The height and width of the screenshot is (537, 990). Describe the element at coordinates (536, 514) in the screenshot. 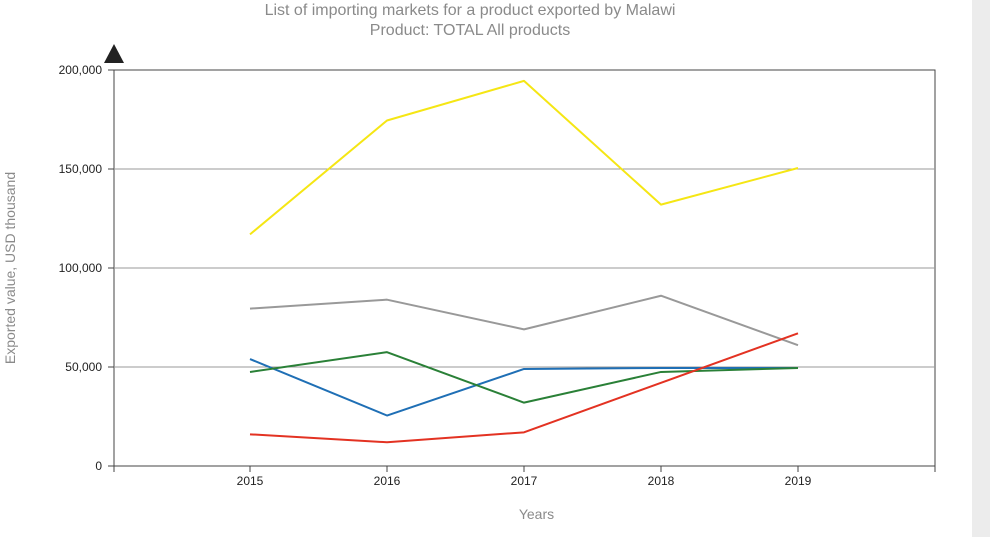

I see `x-axis-title: Years` at that location.